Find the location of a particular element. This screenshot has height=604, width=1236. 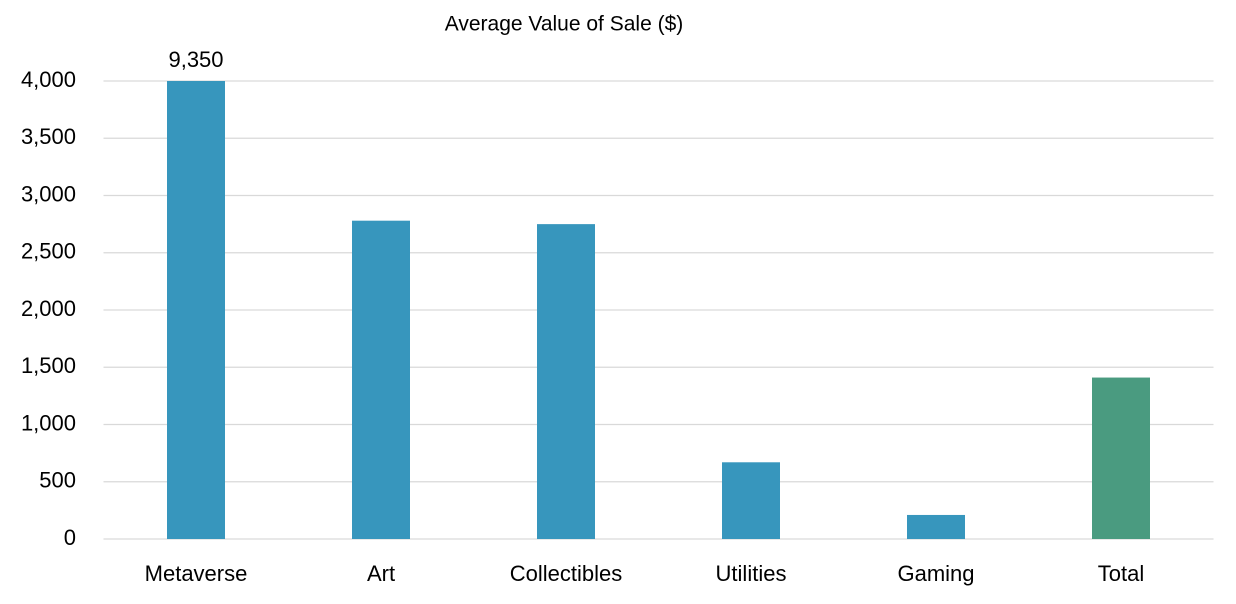

x-tick-label: Utilities is located at coordinates (751, 573).